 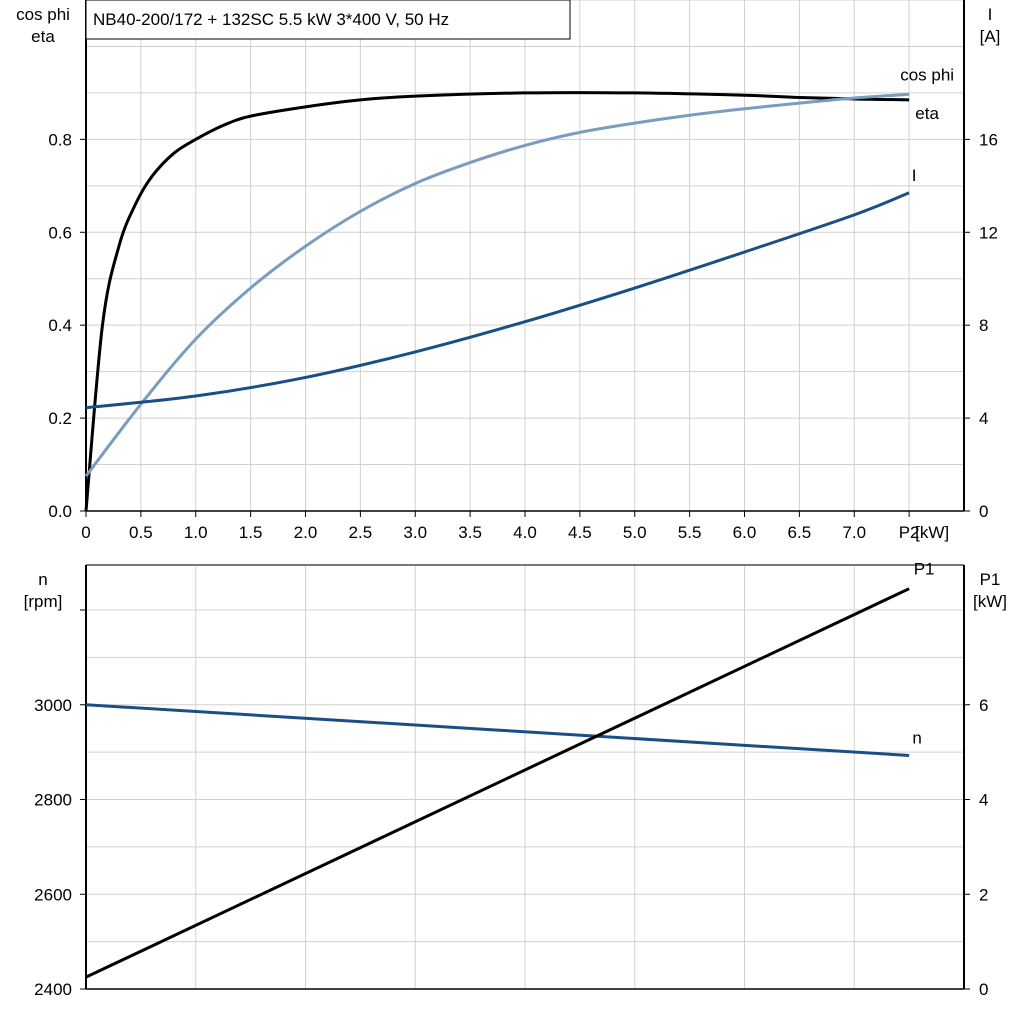 What do you see at coordinates (60, 139) in the screenshot?
I see `left-tick-label: 0.8` at bounding box center [60, 139].